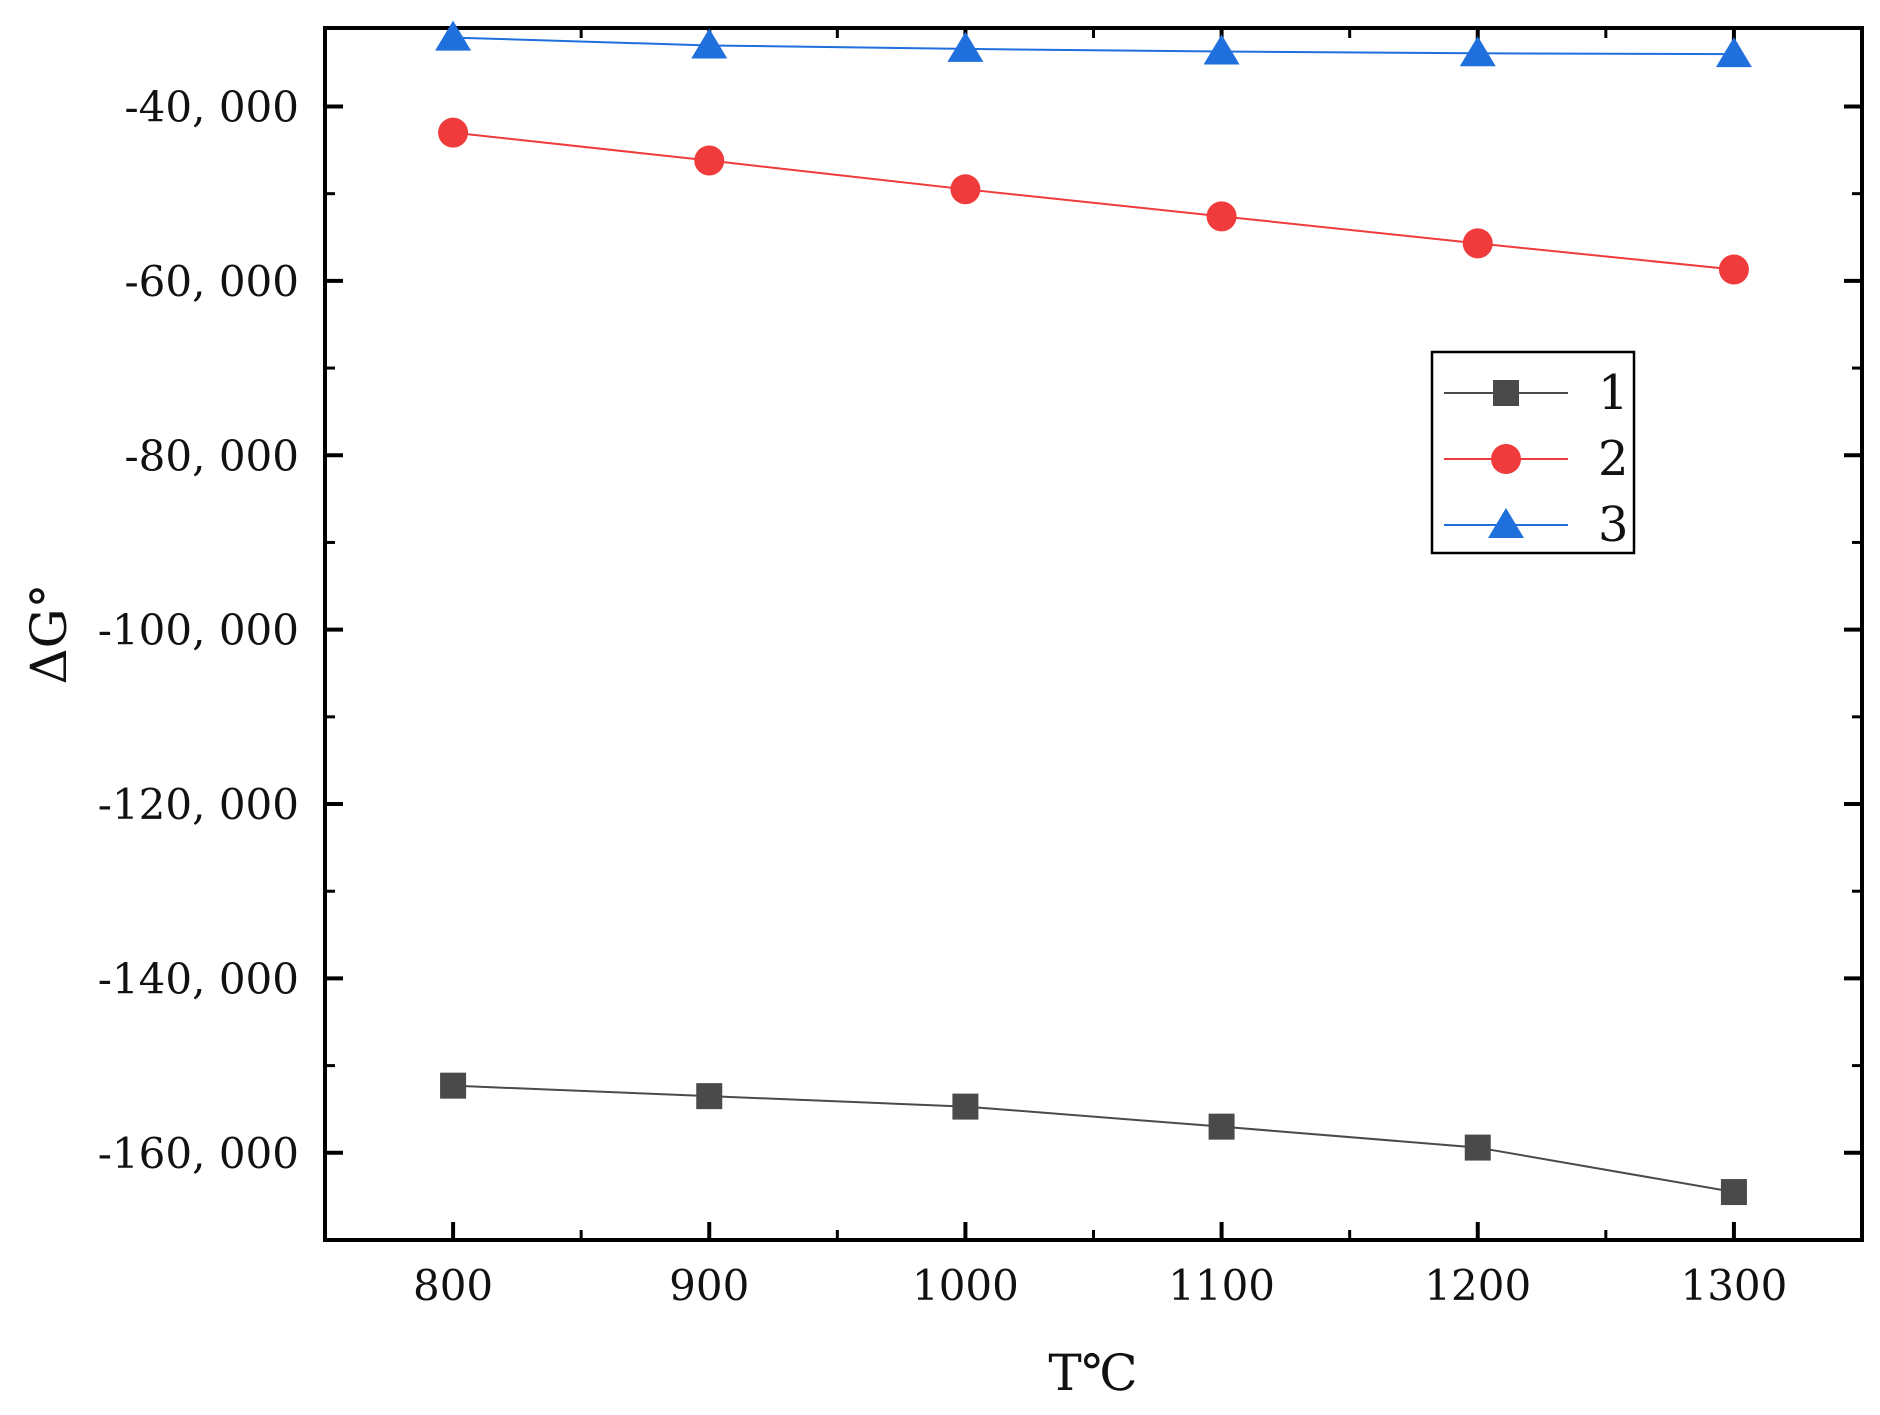 This screenshot has width=1880, height=1415. What do you see at coordinates (1613, 393) in the screenshot?
I see `legend-label: 1` at bounding box center [1613, 393].